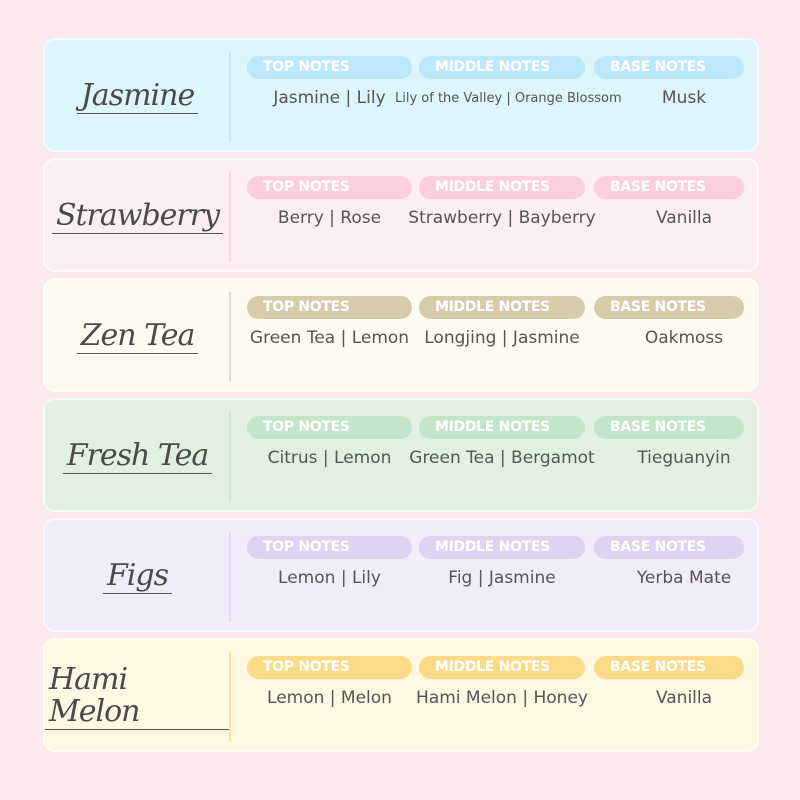 The image size is (800, 800). I want to click on fragrance-name-text: Zen Tea, so click(137, 337).